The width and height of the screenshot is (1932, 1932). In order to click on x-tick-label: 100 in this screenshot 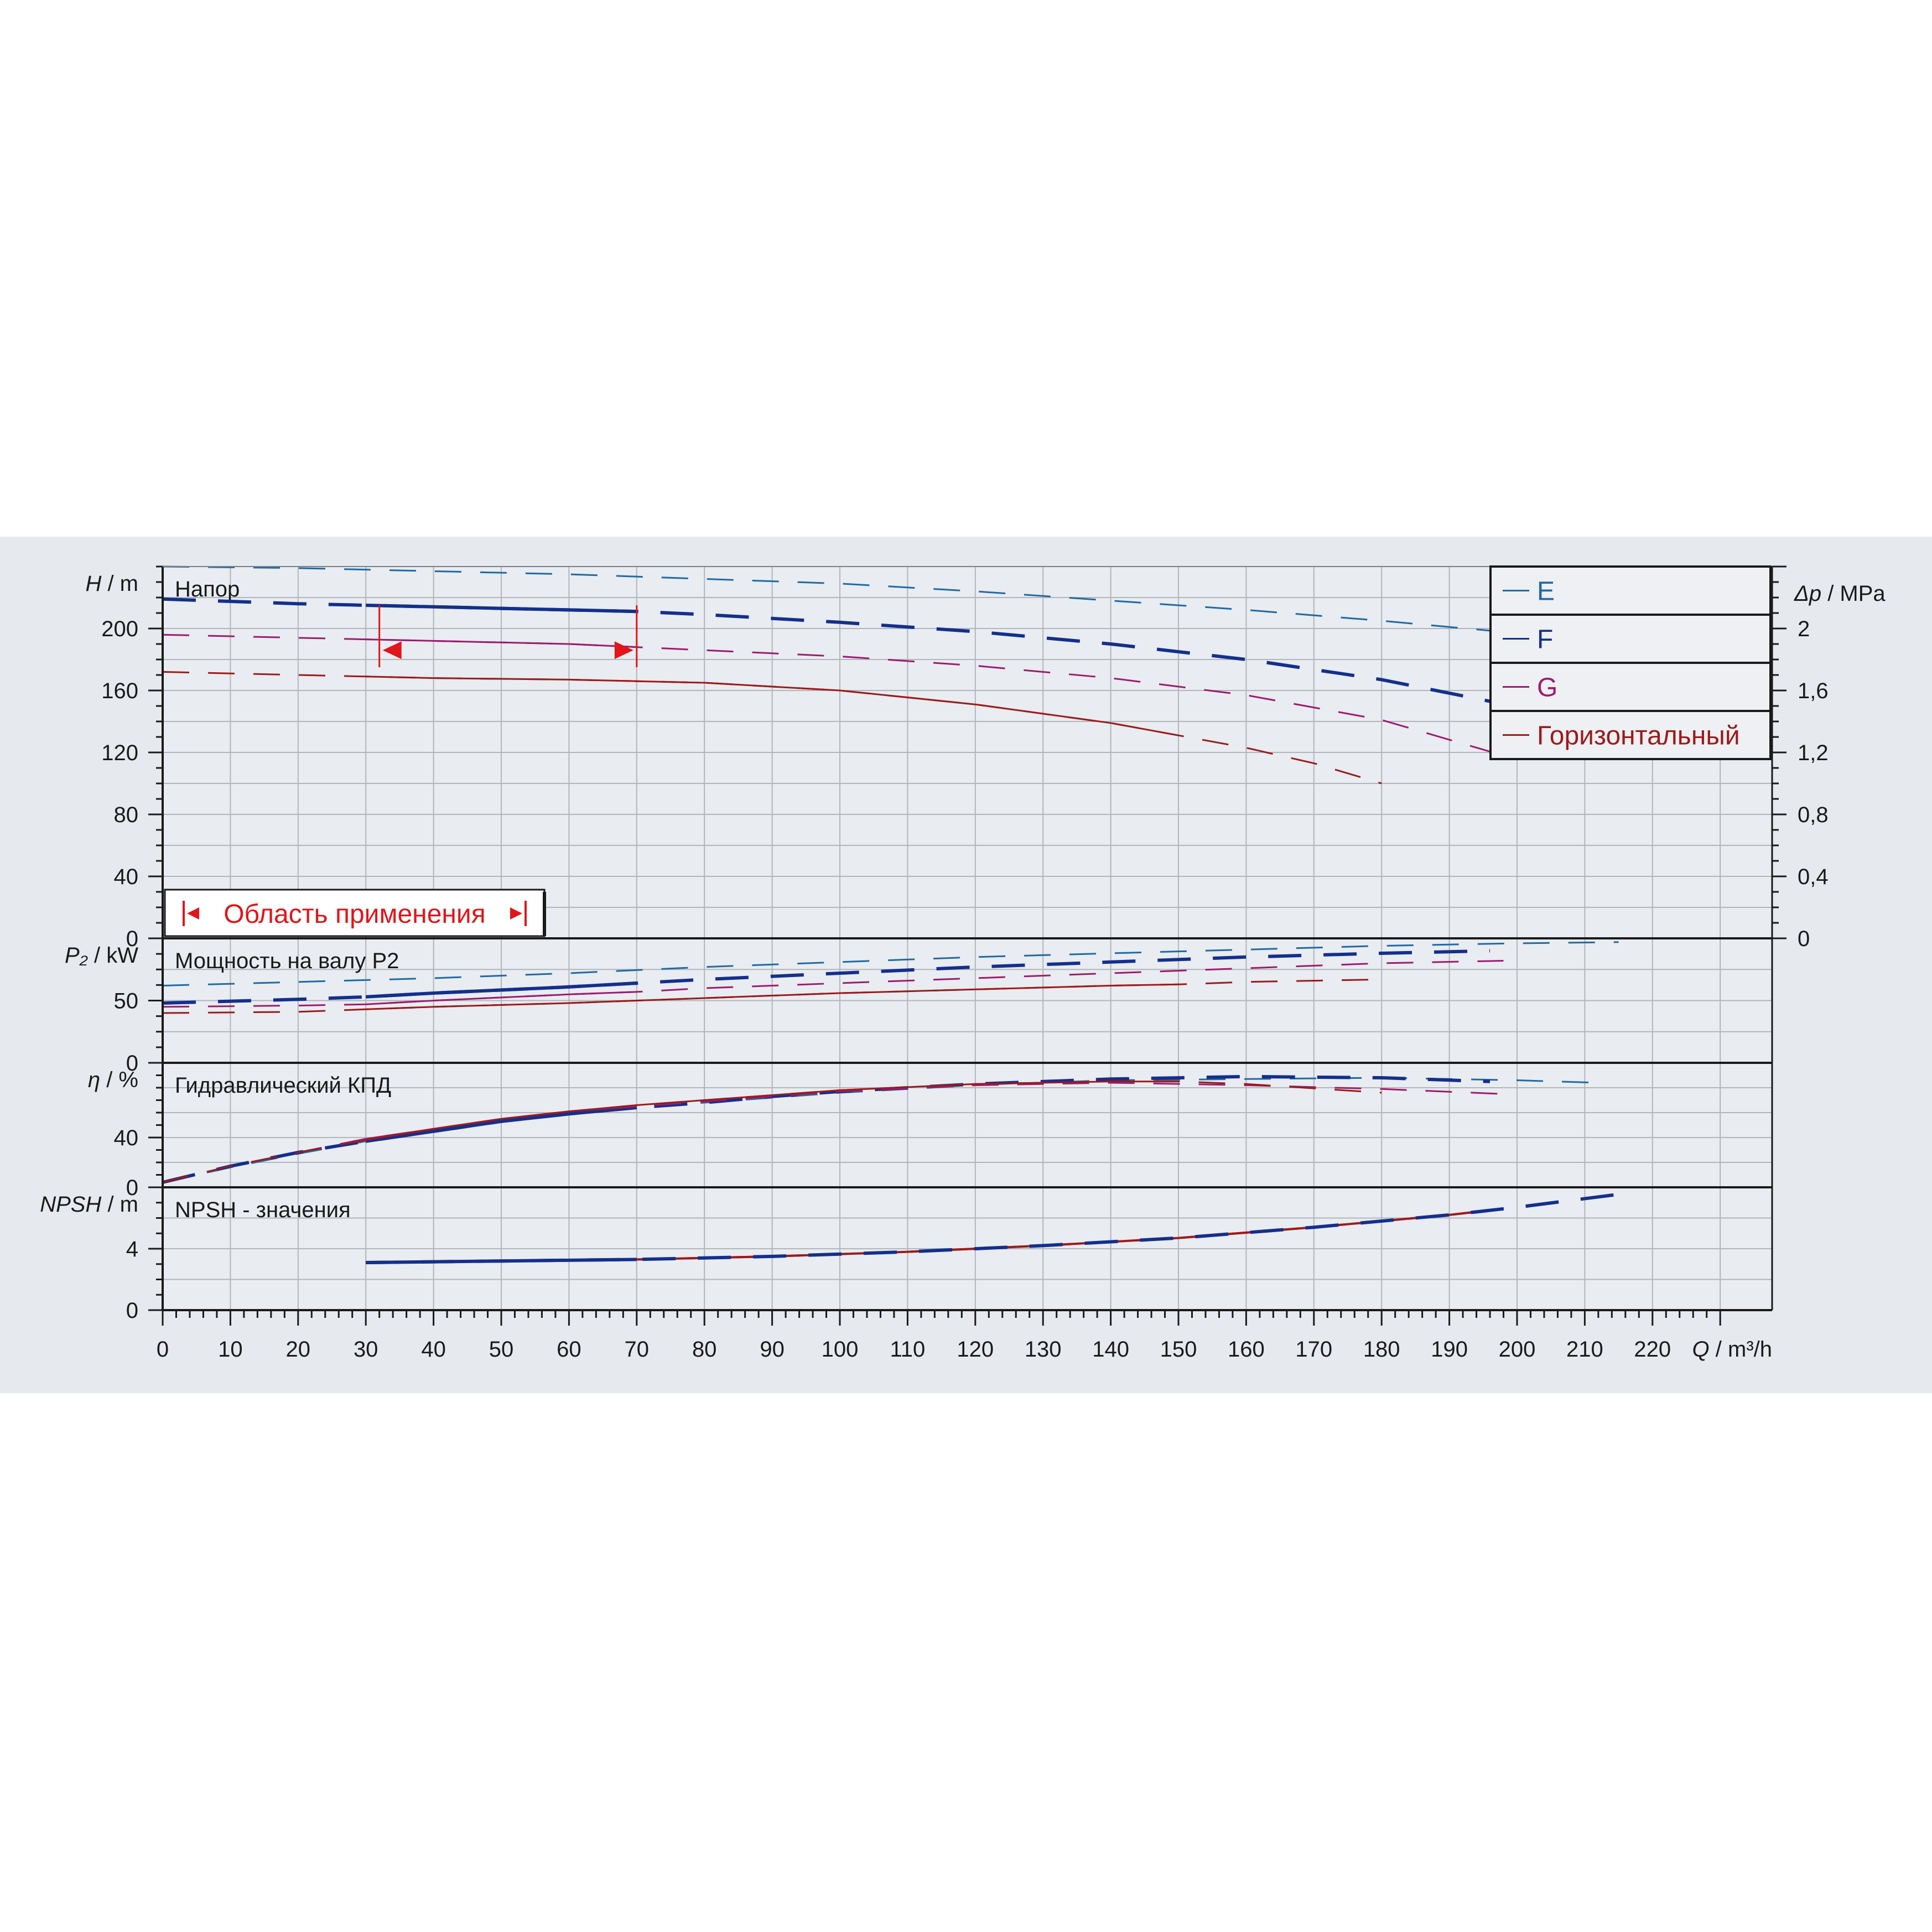, I will do `click(840, 1349)`.